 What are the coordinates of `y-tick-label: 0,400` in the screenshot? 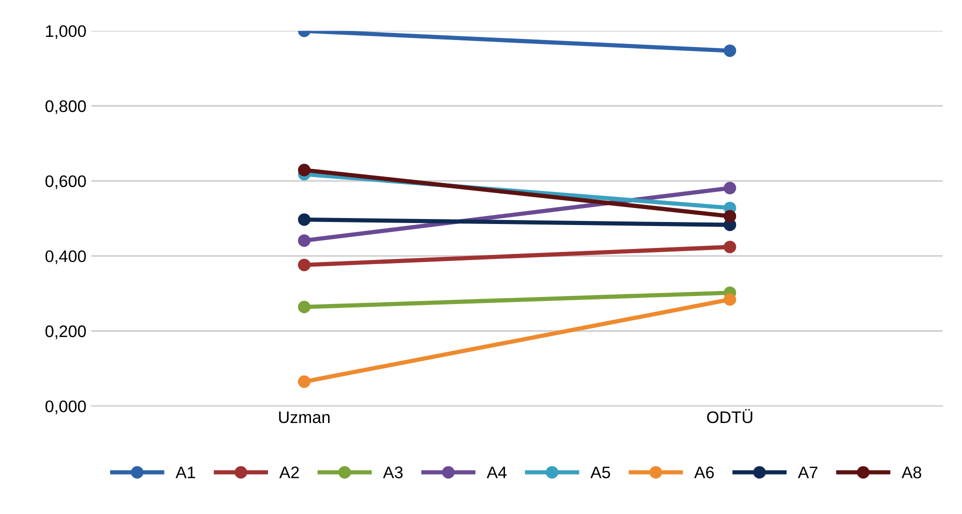 It's located at (65, 257).